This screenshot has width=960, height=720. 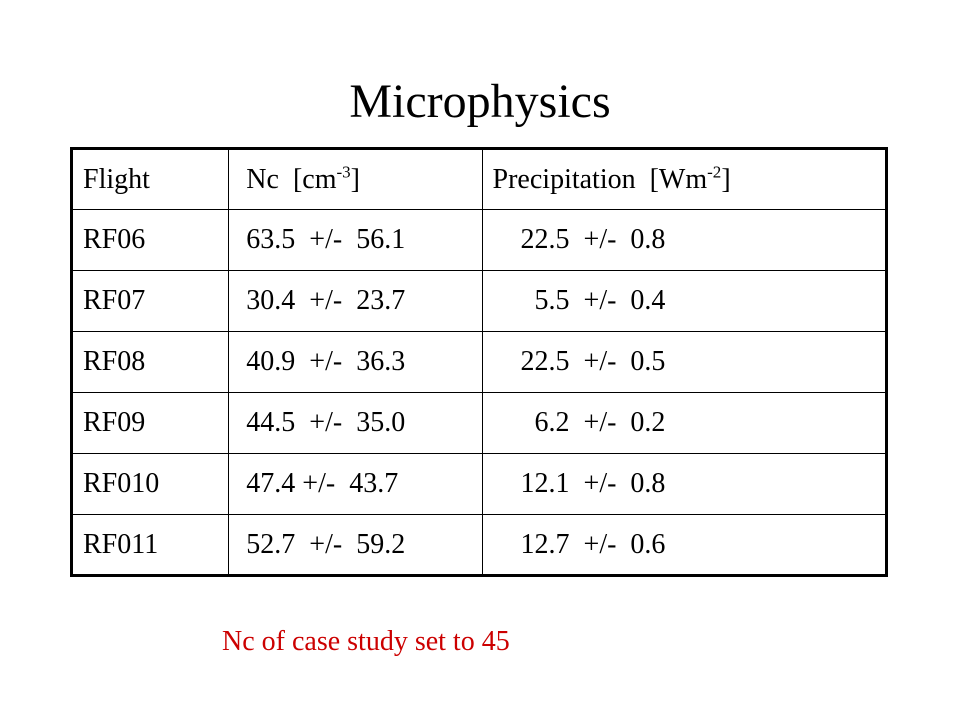 What do you see at coordinates (714, 172) in the screenshot?
I see `header-precip-exponent: -2` at bounding box center [714, 172].